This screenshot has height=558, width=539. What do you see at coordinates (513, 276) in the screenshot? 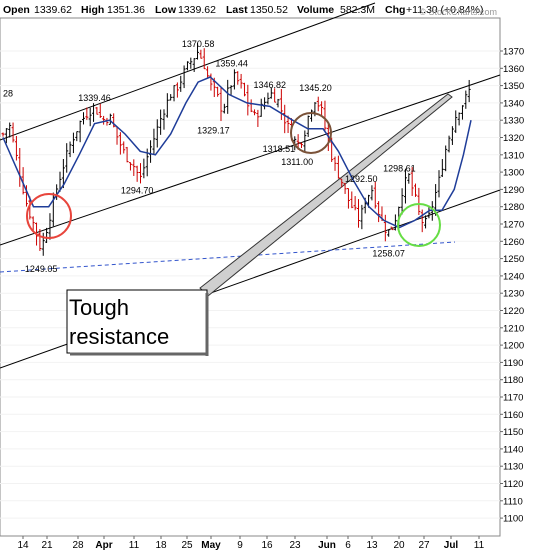
I see `y-tick-label: 1240` at bounding box center [513, 276].